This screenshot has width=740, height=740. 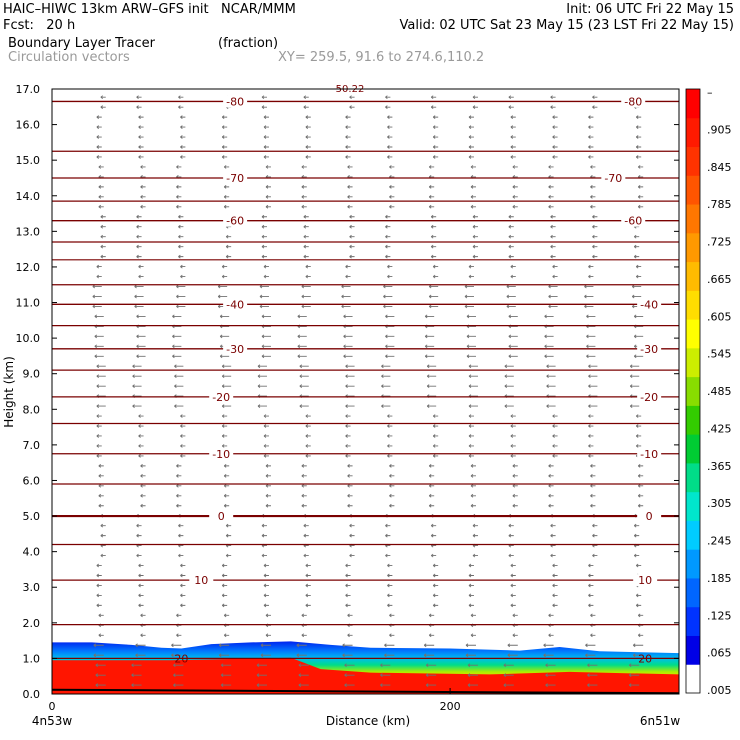 I want to click on colorbar-label: .845, so click(x=719, y=167).